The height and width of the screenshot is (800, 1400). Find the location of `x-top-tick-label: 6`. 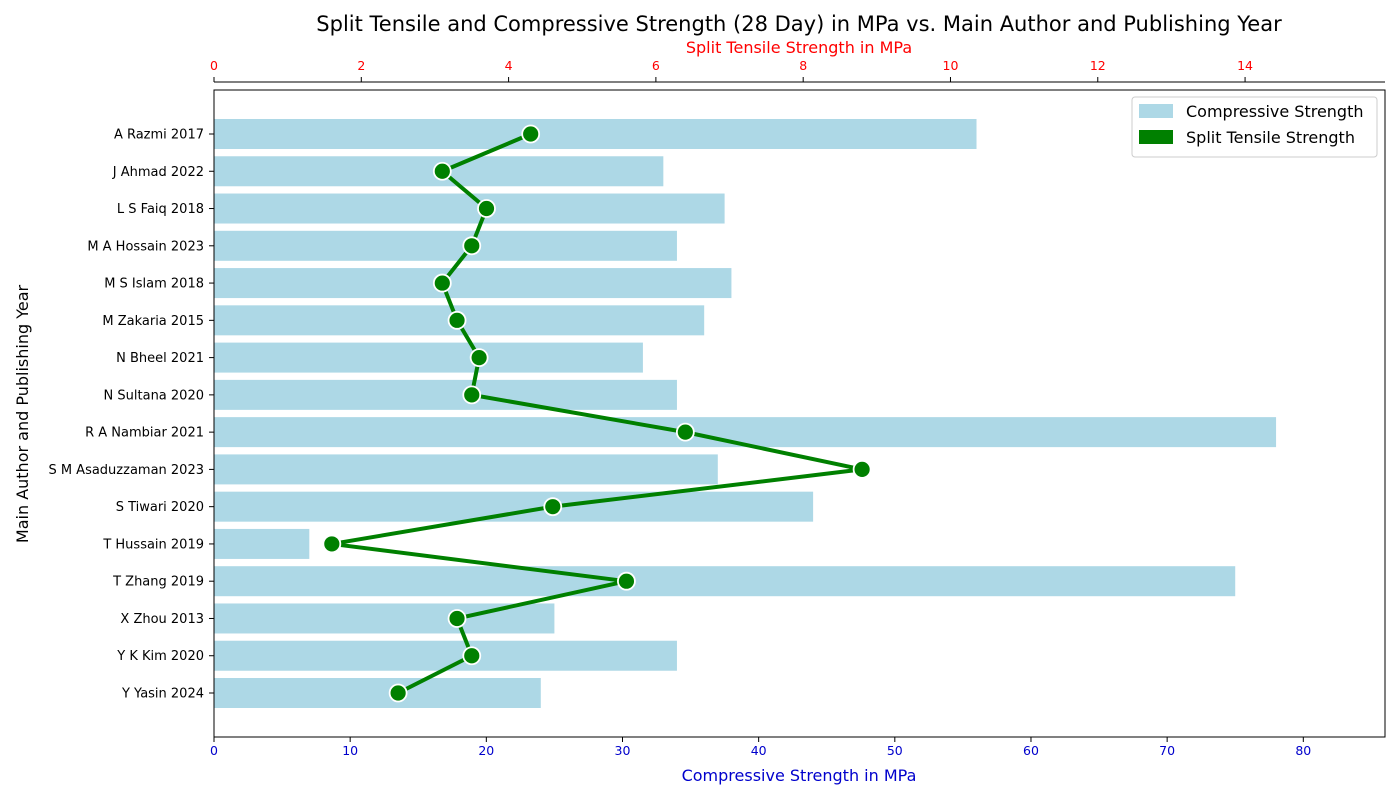

x-top-tick-label: 6 is located at coordinates (656, 65).